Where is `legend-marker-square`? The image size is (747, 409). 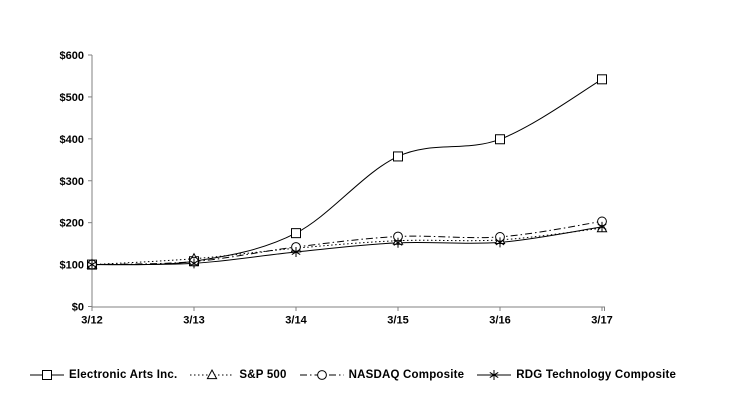 legend-marker-square is located at coordinates (47, 375).